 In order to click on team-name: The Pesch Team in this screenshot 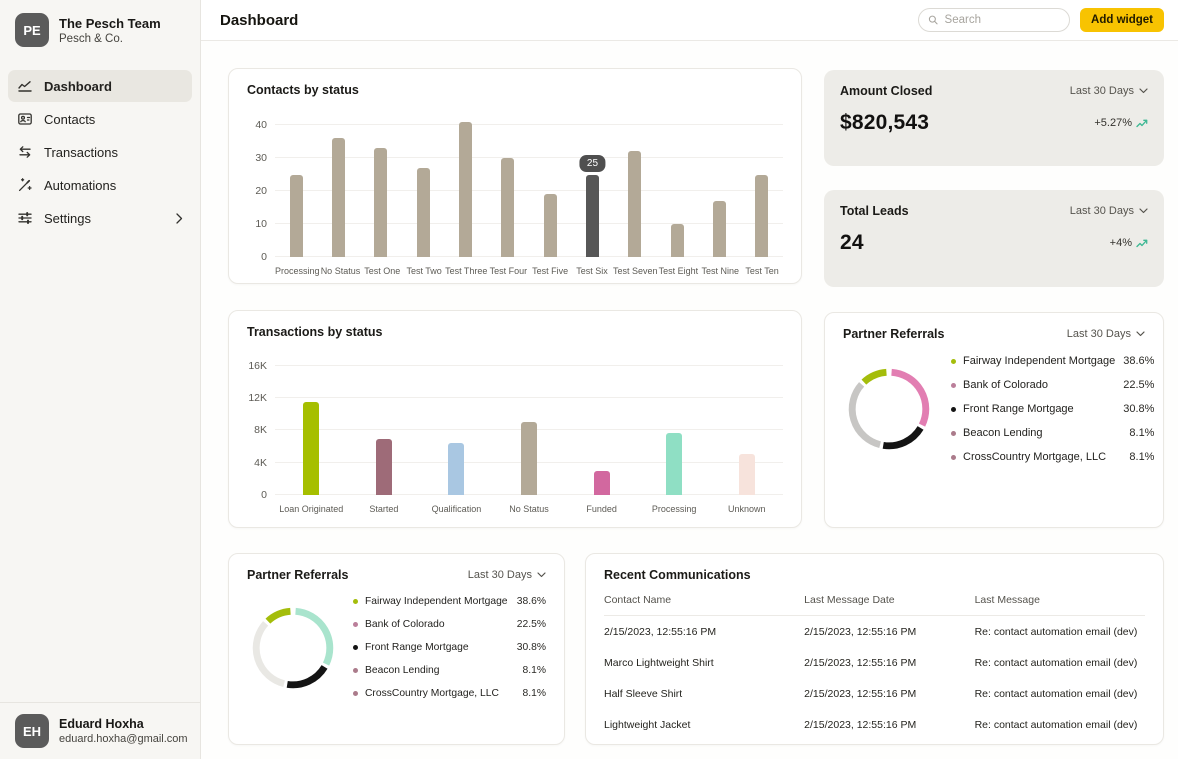, I will do `click(110, 23)`.